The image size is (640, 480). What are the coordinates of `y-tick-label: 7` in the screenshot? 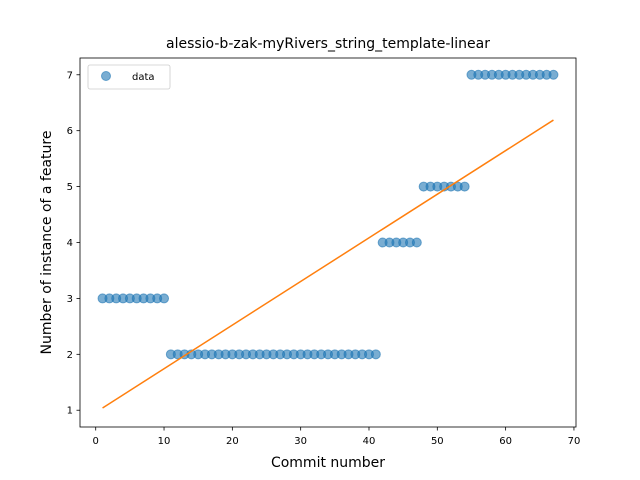 It's located at (70, 75).